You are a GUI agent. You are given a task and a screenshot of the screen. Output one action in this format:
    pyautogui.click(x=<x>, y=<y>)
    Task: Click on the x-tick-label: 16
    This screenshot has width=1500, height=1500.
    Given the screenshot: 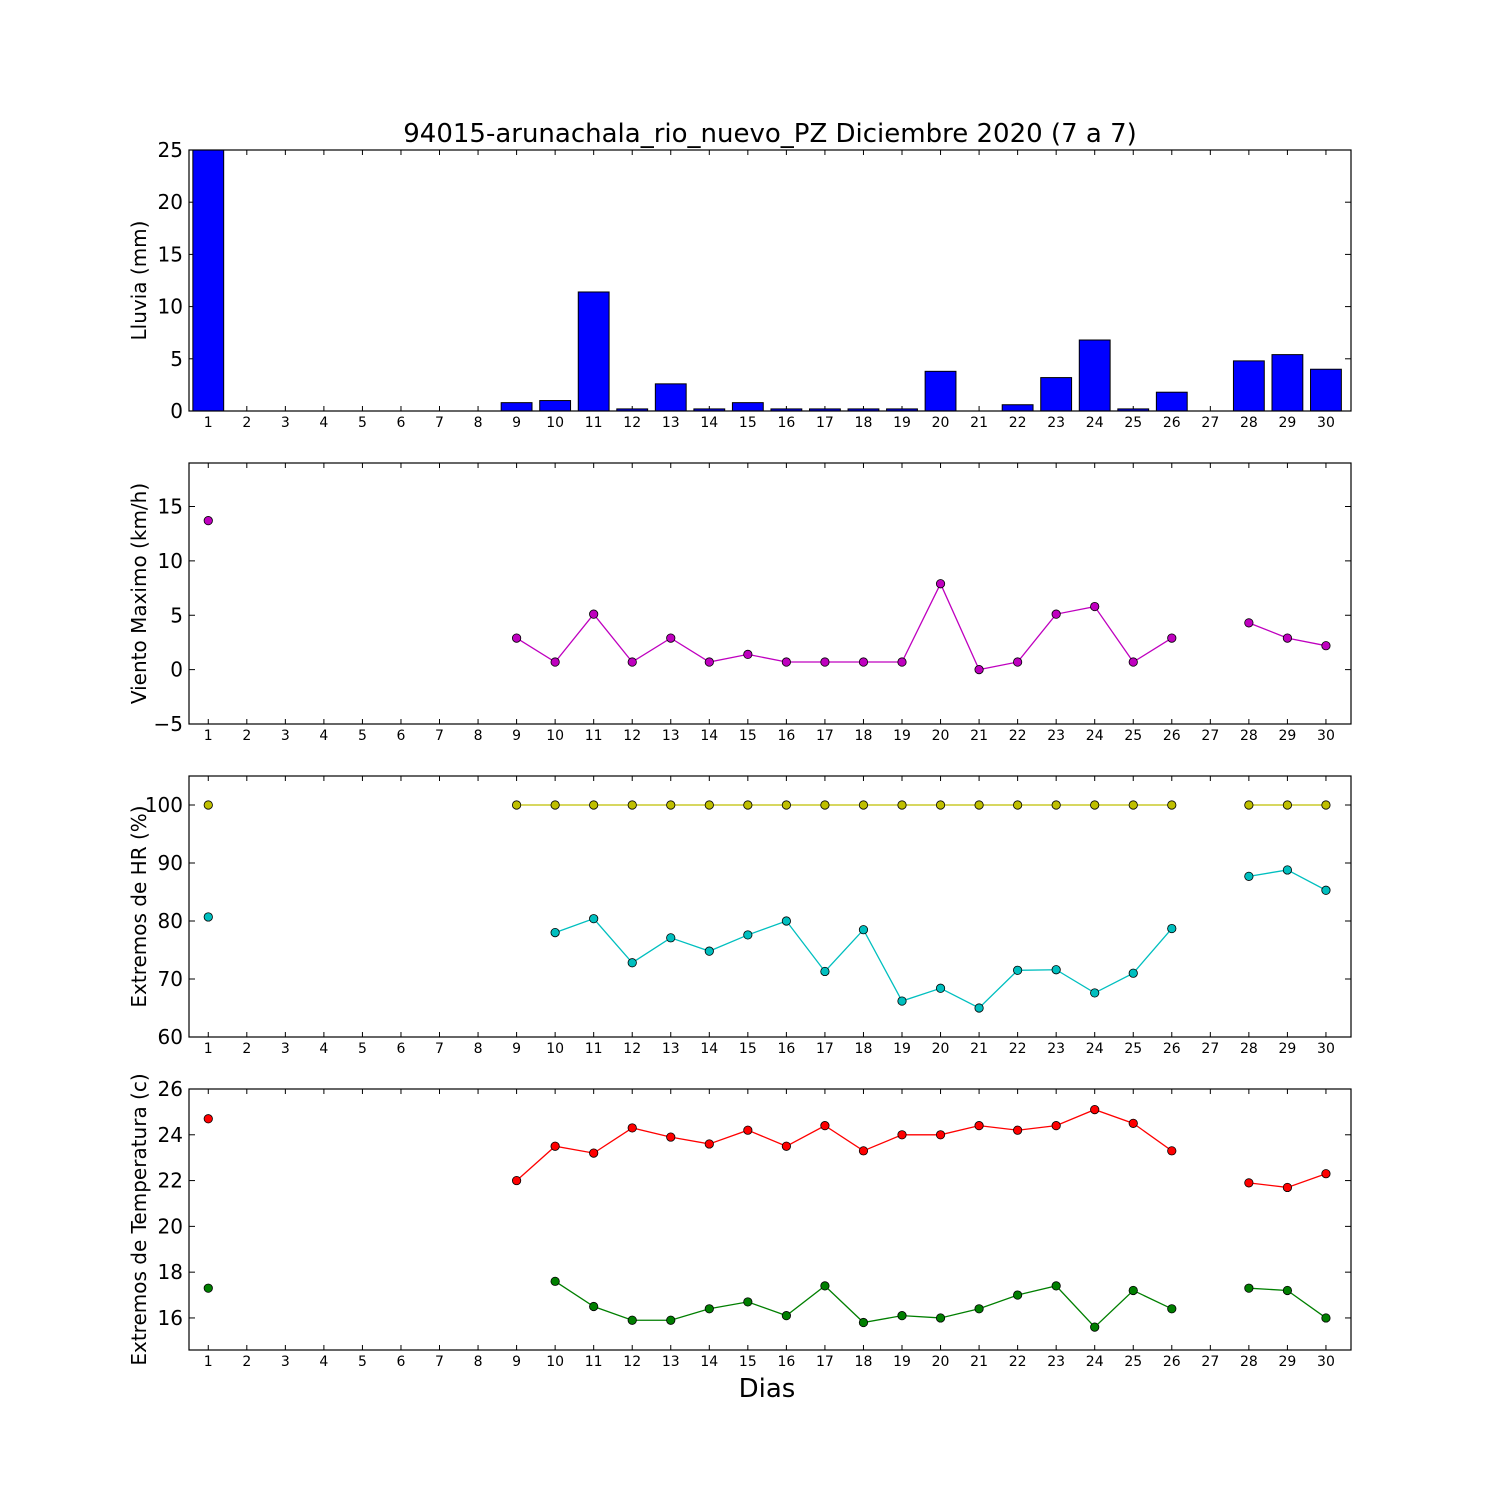 What is the action you would take?
    pyautogui.click(x=786, y=423)
    